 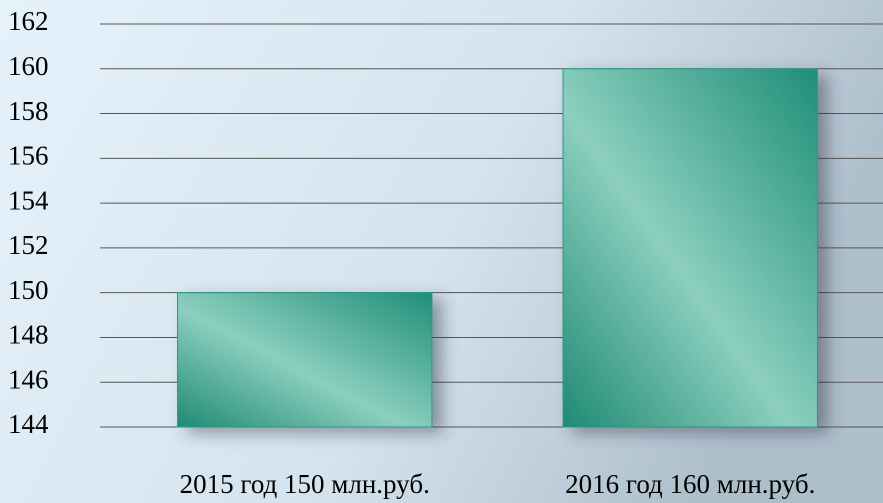 What do you see at coordinates (28, 335) in the screenshot?
I see `y-tick-label: 148` at bounding box center [28, 335].